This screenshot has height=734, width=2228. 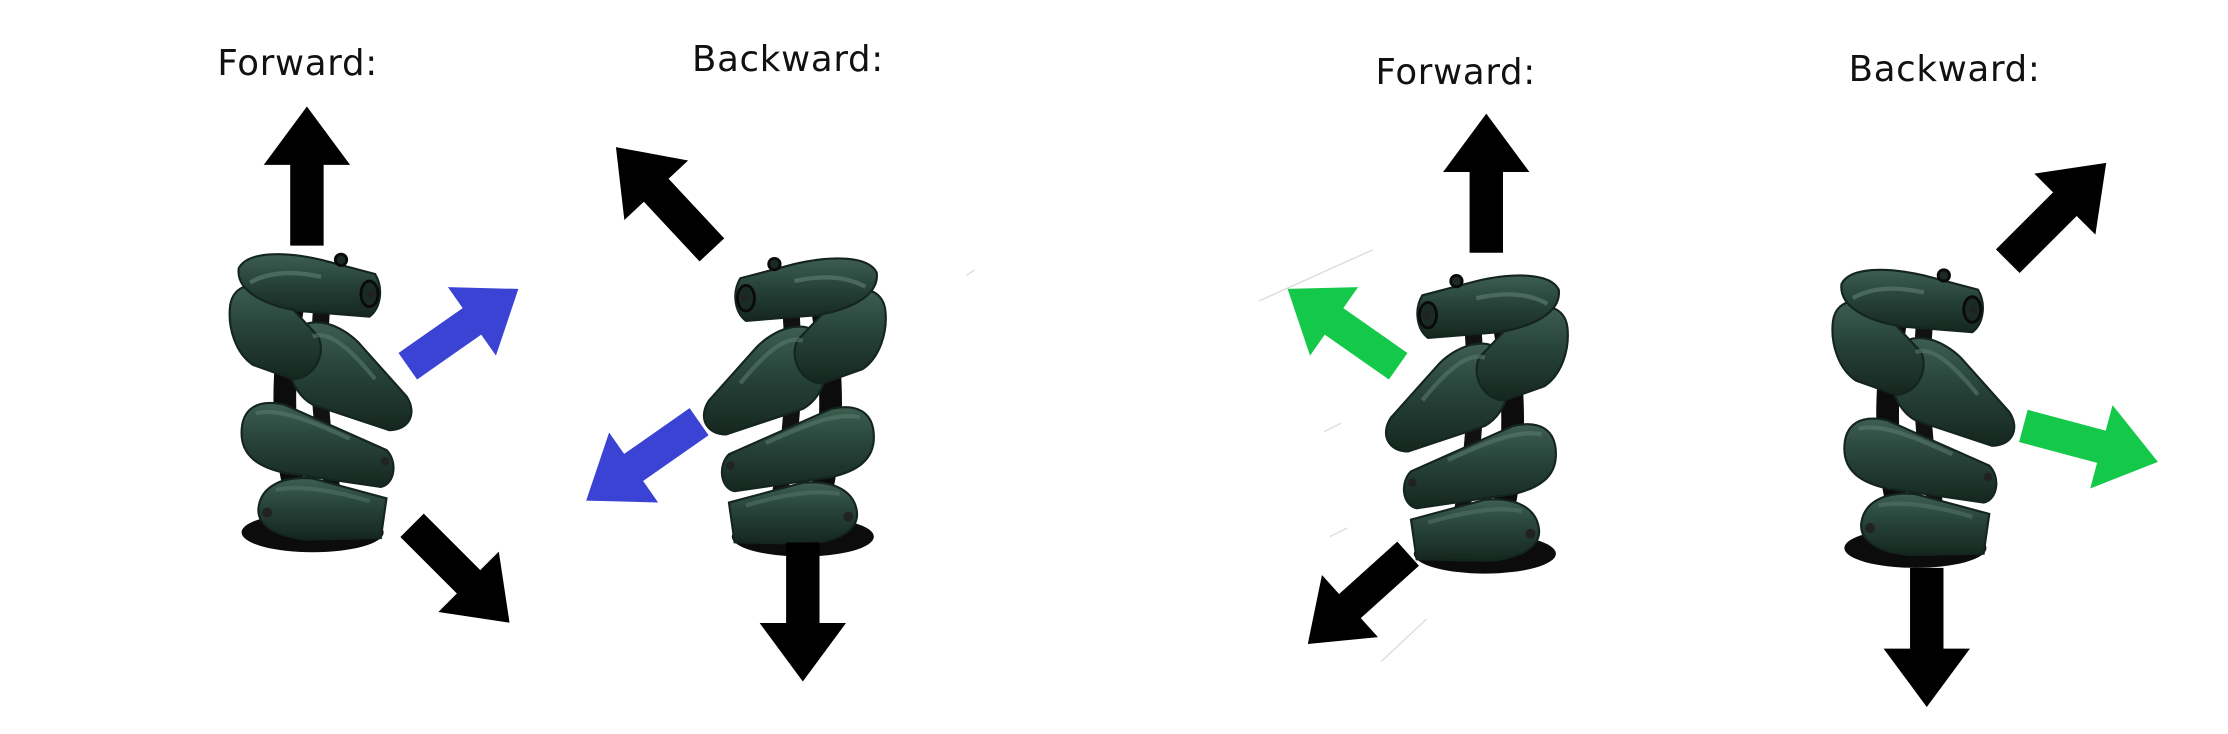 What do you see at coordinates (787, 59) in the screenshot?
I see `panel-1-backward-label: Backward:` at bounding box center [787, 59].